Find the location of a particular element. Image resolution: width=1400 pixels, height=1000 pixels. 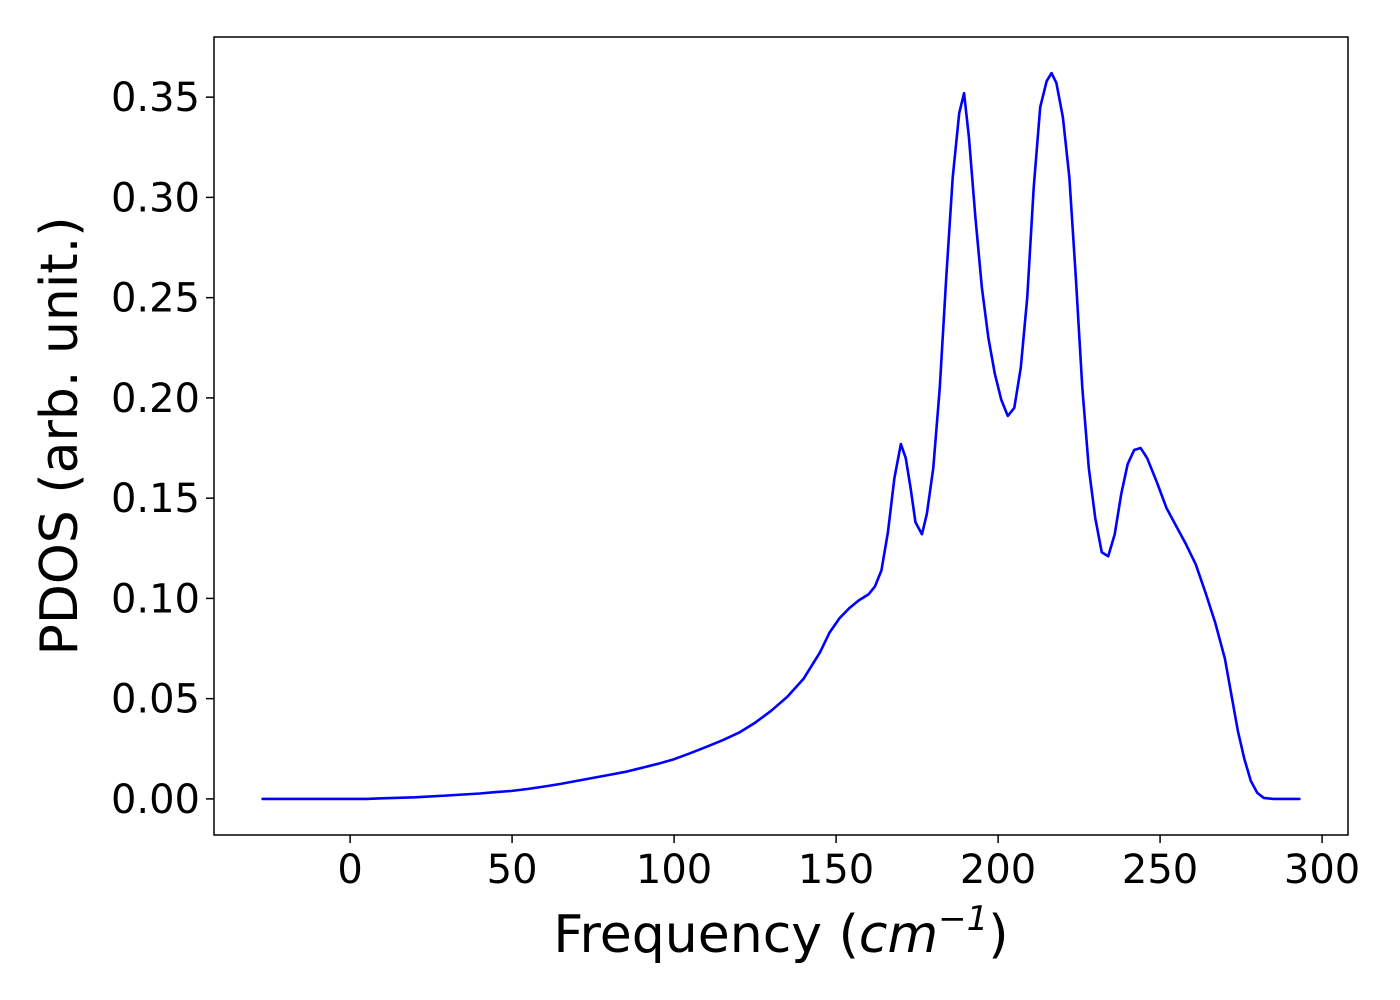

x-tick-label: 50 is located at coordinates (512, 870).